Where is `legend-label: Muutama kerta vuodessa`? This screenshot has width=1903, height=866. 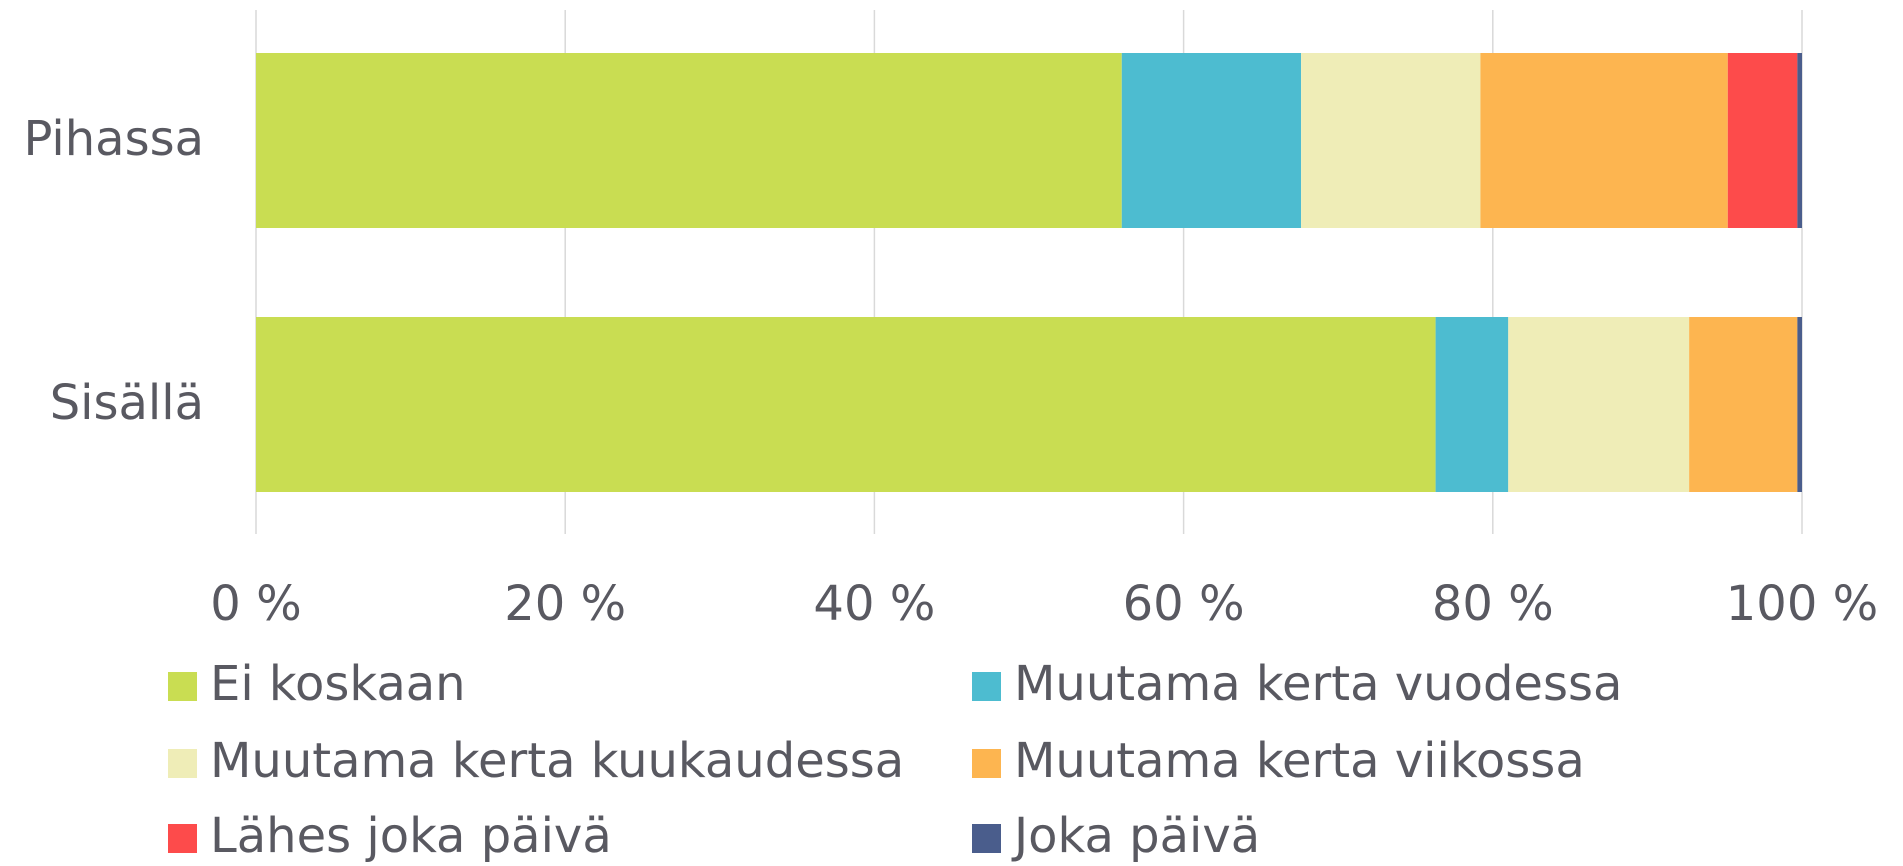
legend-label: Muutama kerta vuodessa is located at coordinates (1318, 684).